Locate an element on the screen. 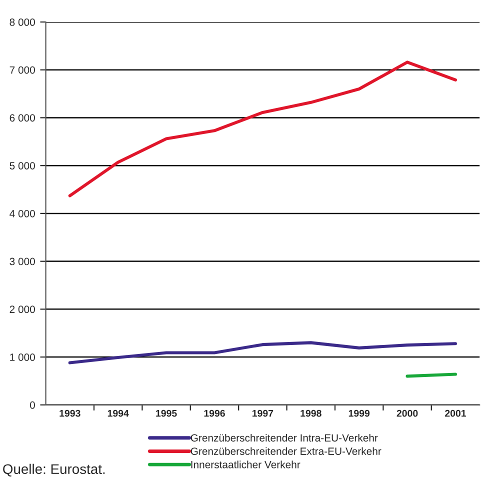 This screenshot has width=482, height=489. y-tick-label: 3 000 is located at coordinates (22, 262).